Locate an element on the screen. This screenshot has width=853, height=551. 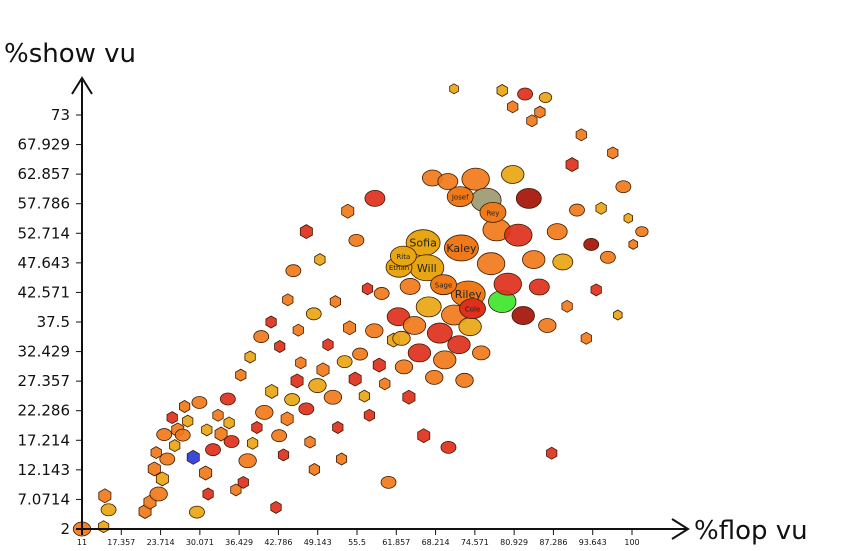
x-tick-label: 11 is located at coordinates (82, 542).